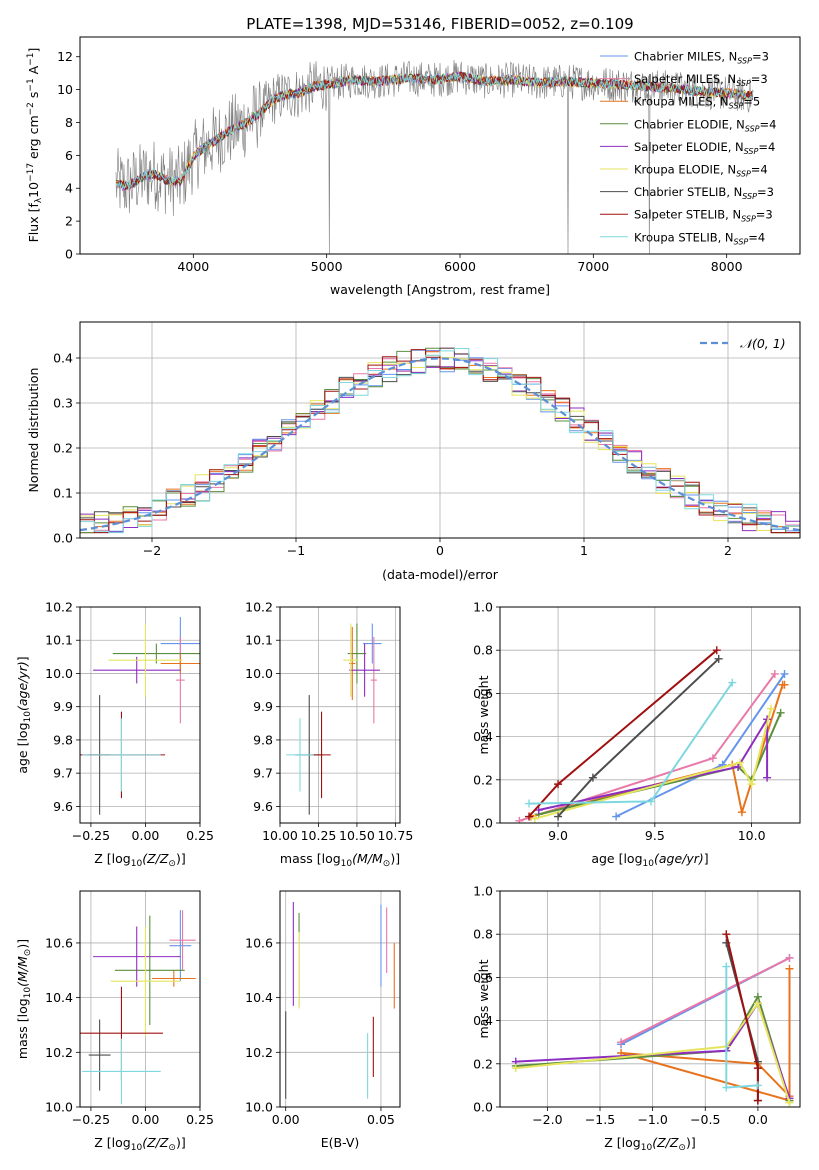 The height and width of the screenshot is (1170, 819). Describe the element at coordinates (323, 1020) in the screenshot. I see `mass_vs_ebv-panel: 0.00 0.05 10.0 10.2 10.4 10.6 E(B-V)` at that location.